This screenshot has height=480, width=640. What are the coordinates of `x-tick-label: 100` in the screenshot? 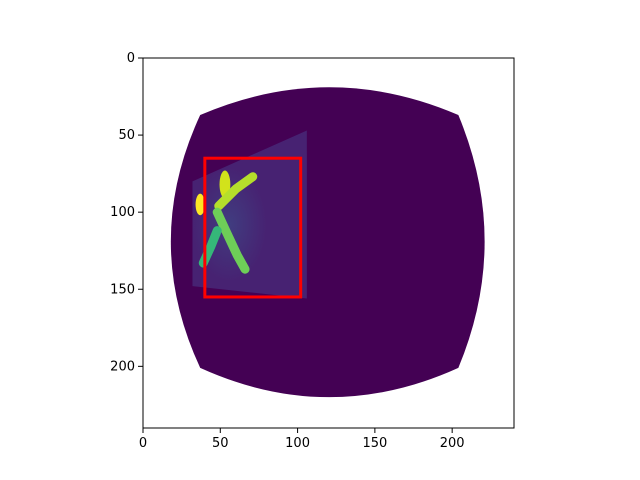 It's located at (297, 443).